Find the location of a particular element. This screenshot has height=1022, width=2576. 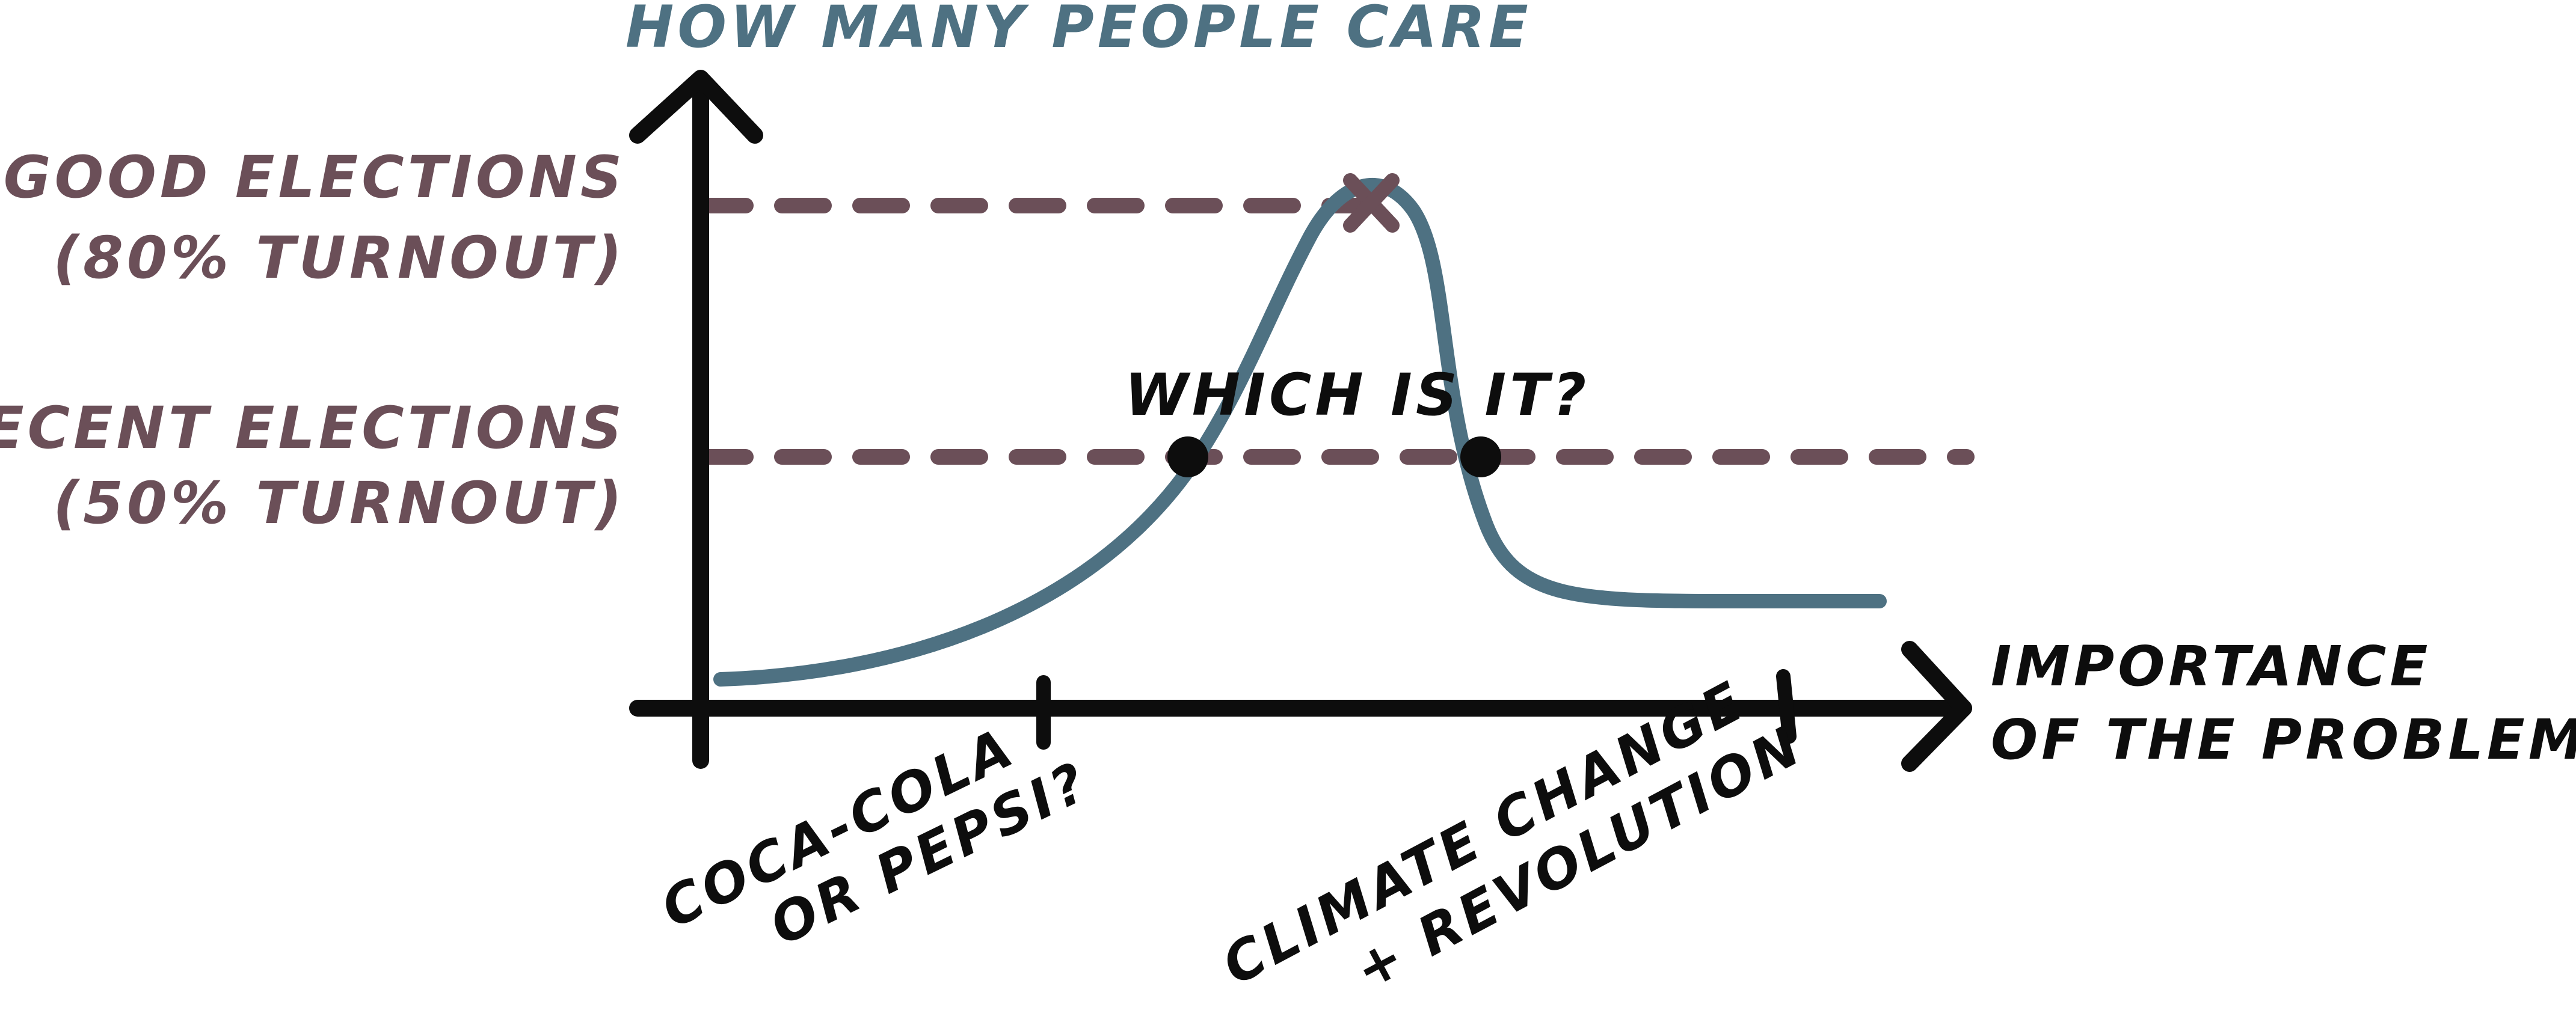

which-is-it-label: WHICH IS IT? is located at coordinates (1358, 395).